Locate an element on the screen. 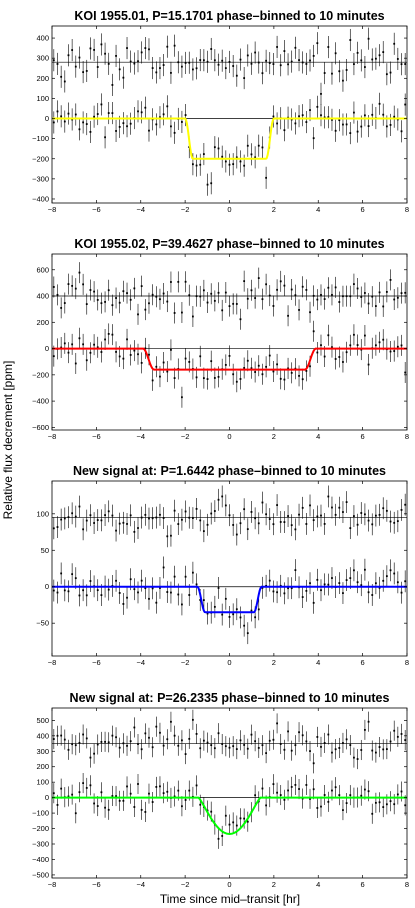  x-tick-label: −2 is located at coordinates (185, 662).